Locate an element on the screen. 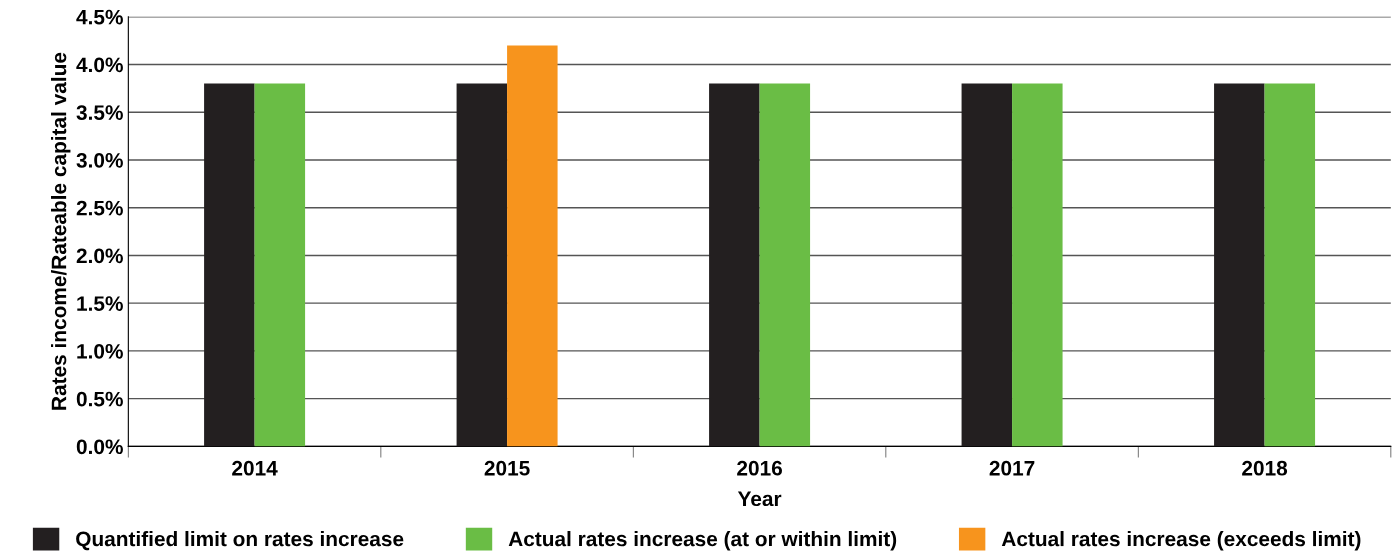  legend-label: Quantified limit on rates increase is located at coordinates (240, 540).